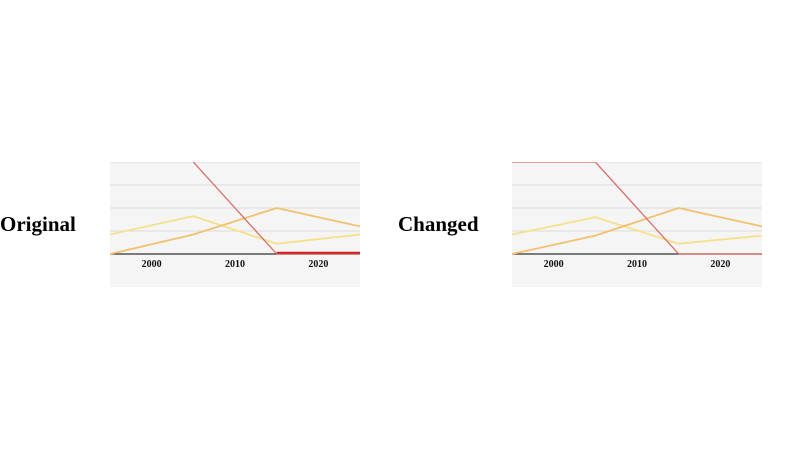  I want to click on original-chart-svg: 2000 2010 2020, so click(235, 224).